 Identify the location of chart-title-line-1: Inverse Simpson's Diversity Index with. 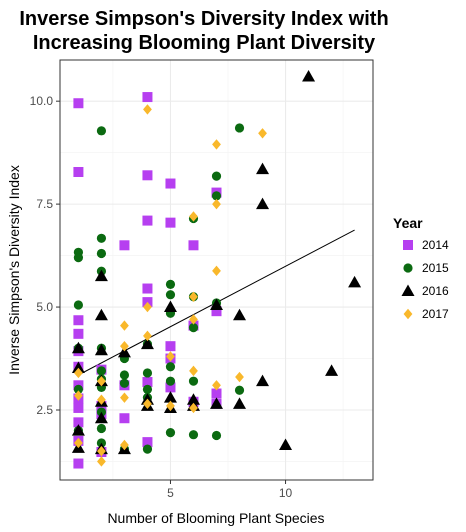
(203, 19).